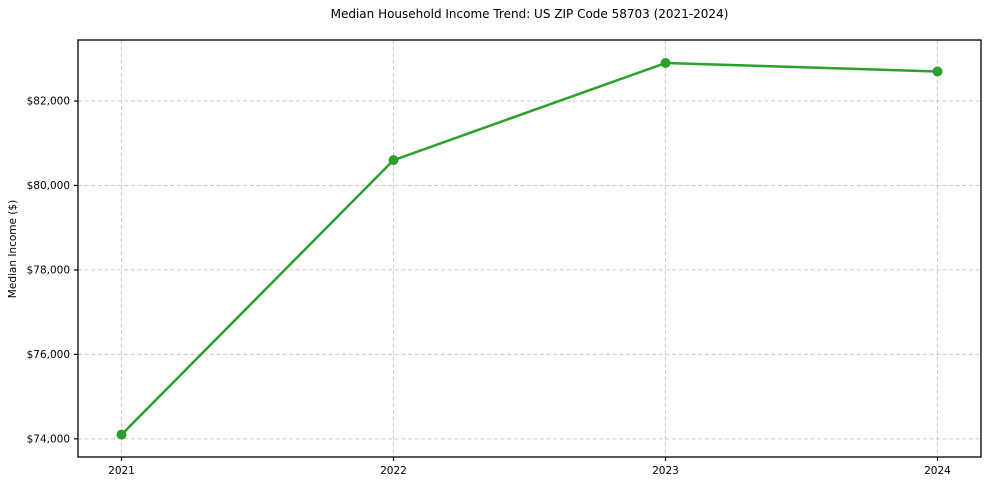 The height and width of the screenshot is (490, 989). What do you see at coordinates (121, 471) in the screenshot?
I see `x-tick-label: 2021` at bounding box center [121, 471].